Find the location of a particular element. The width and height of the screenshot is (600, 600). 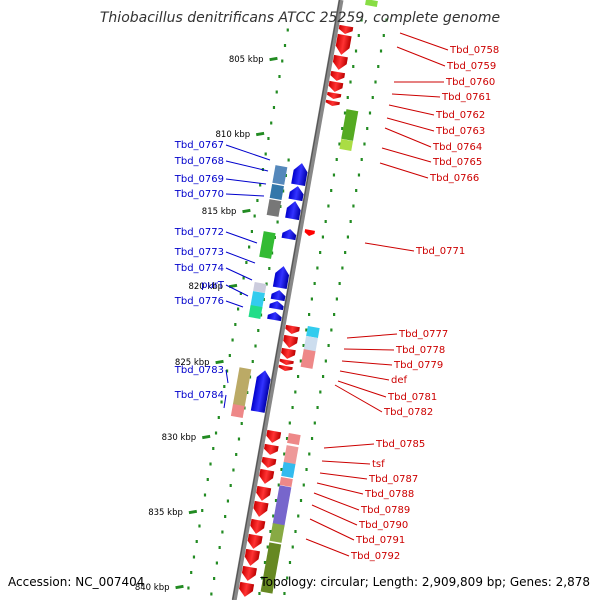

reverse-gene-label: Tbd_0760 is located at coordinates (470, 82).